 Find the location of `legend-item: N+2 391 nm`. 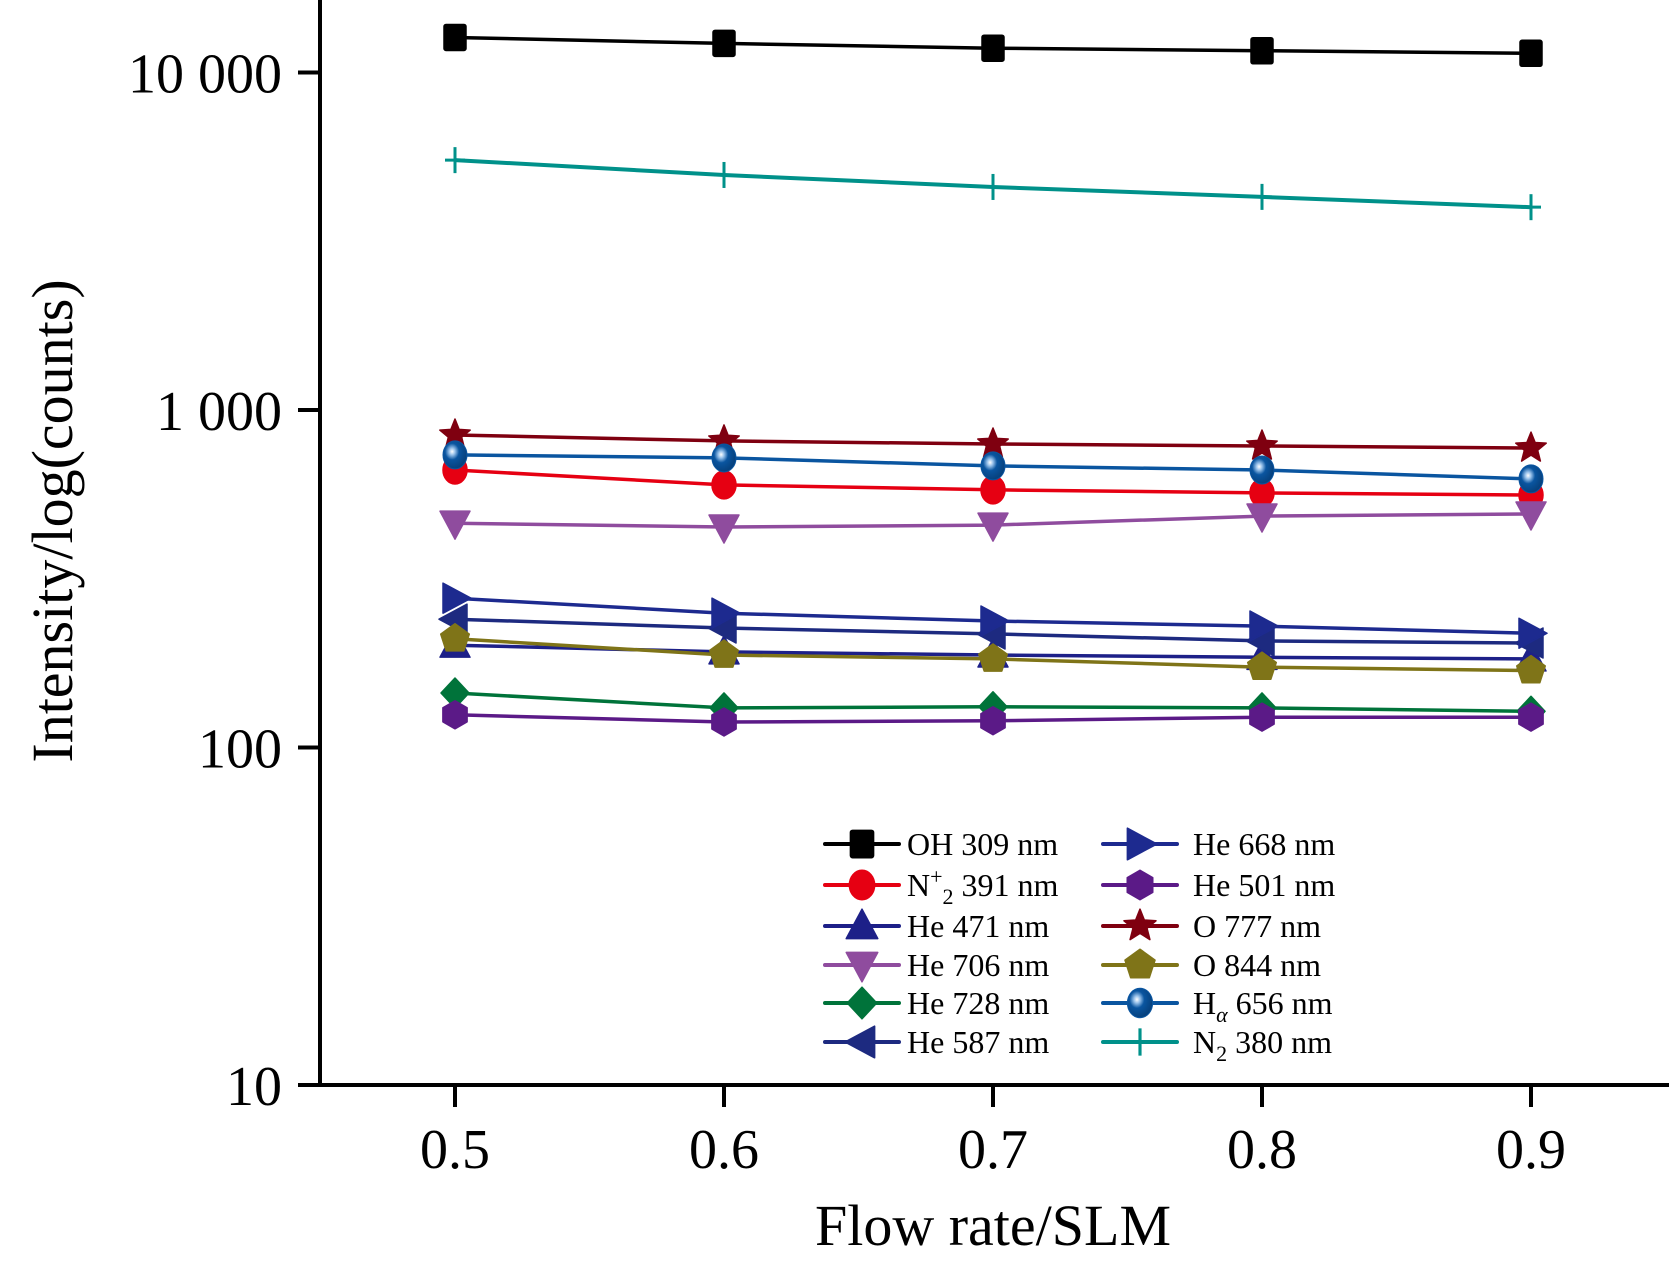

legend-item: N+2 391 nm is located at coordinates (941, 886).